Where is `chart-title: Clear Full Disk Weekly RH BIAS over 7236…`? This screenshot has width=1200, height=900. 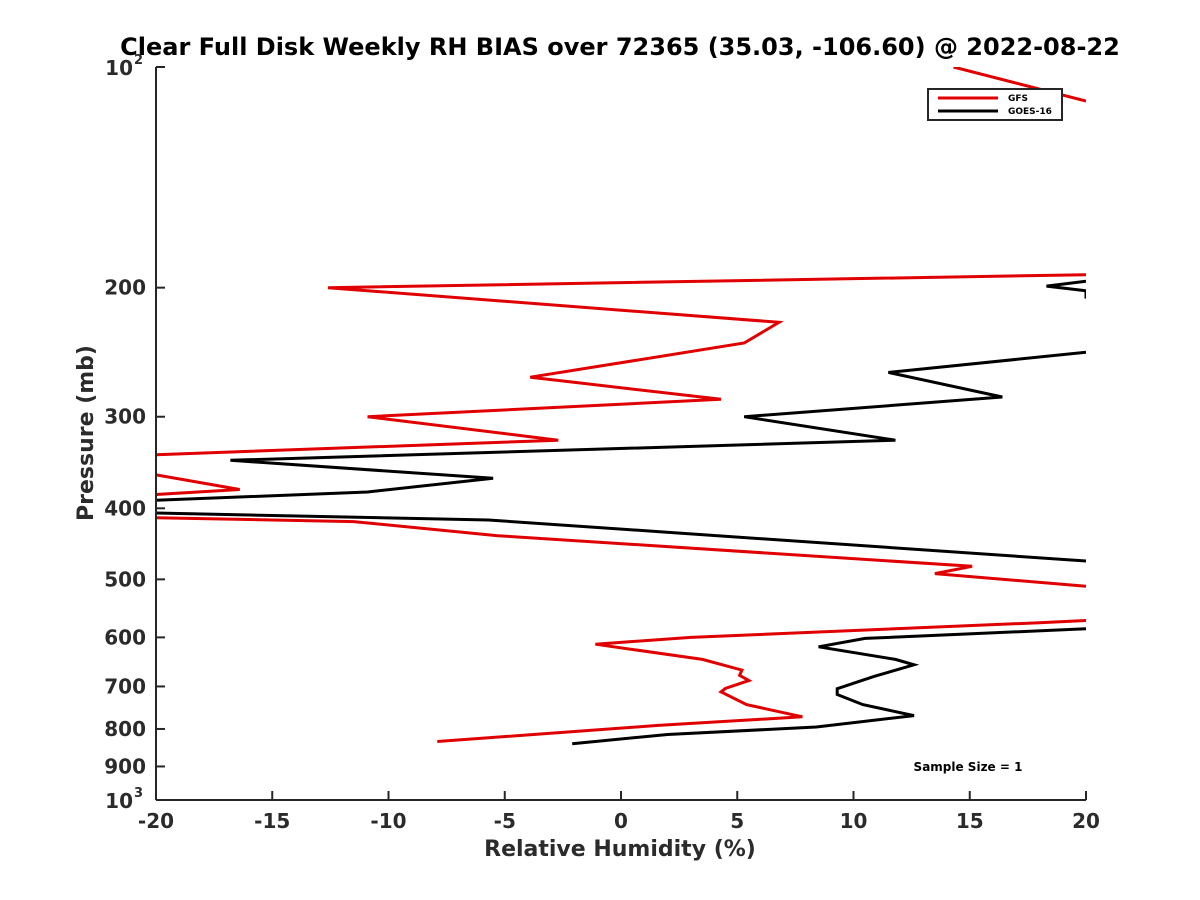 chart-title: Clear Full Disk Weekly RH BIAS over 7236… is located at coordinates (620, 47).